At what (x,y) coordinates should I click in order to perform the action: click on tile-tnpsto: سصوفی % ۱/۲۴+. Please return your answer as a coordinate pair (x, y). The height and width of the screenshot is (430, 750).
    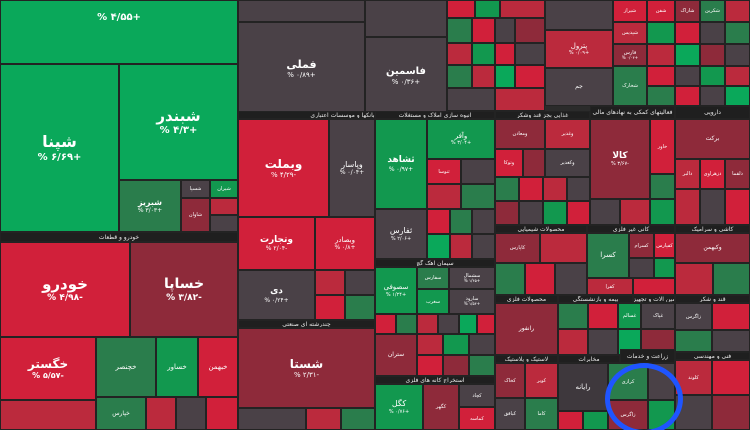
    Looking at the image, I should click on (396, 290).